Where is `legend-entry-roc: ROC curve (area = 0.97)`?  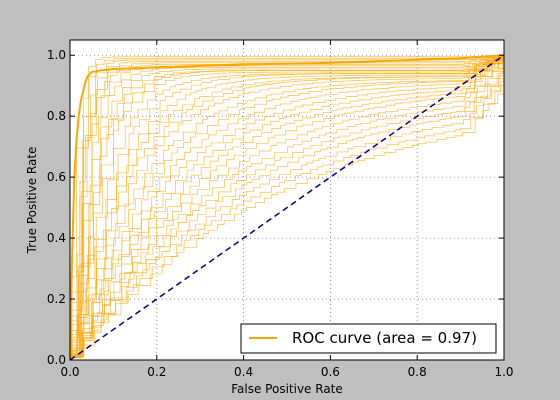
legend-entry-roc: ROC curve (area = 0.97) is located at coordinates (384, 338).